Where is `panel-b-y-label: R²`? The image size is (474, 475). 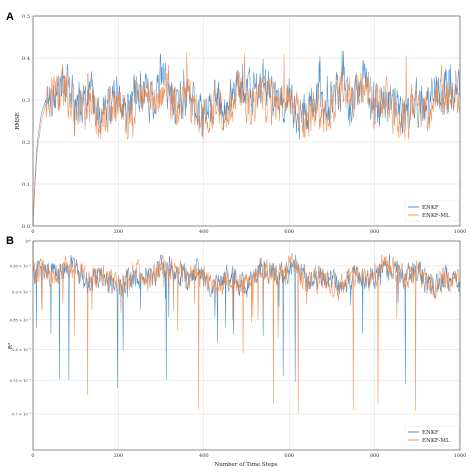 panel-b-y-label: R² is located at coordinates (10, 346).